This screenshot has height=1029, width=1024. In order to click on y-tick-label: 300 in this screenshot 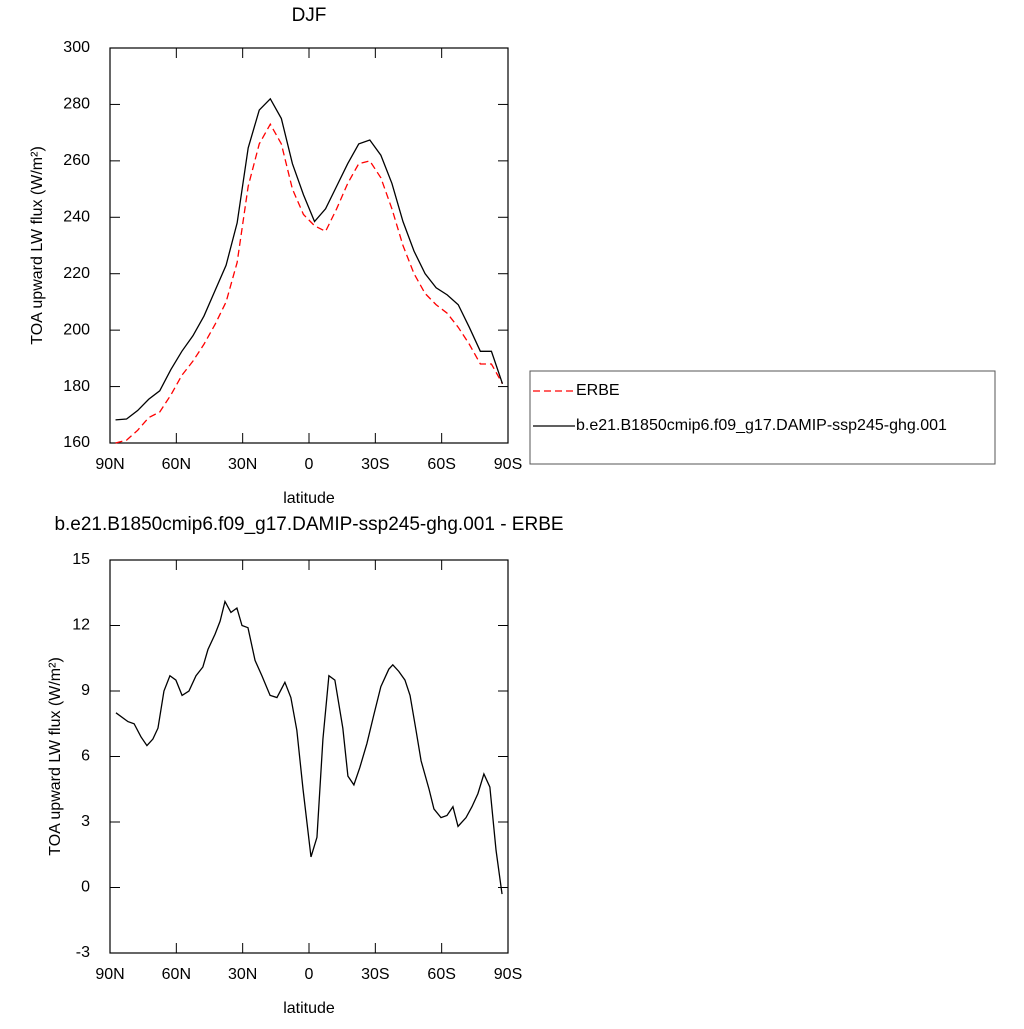, I will do `click(76, 47)`.